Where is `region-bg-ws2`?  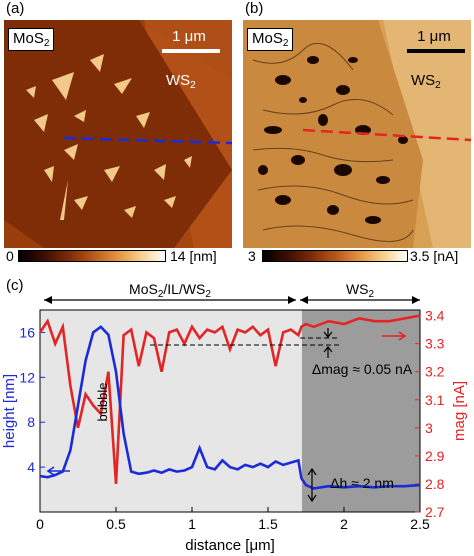
region-bg-ws2 is located at coordinates (361, 411).